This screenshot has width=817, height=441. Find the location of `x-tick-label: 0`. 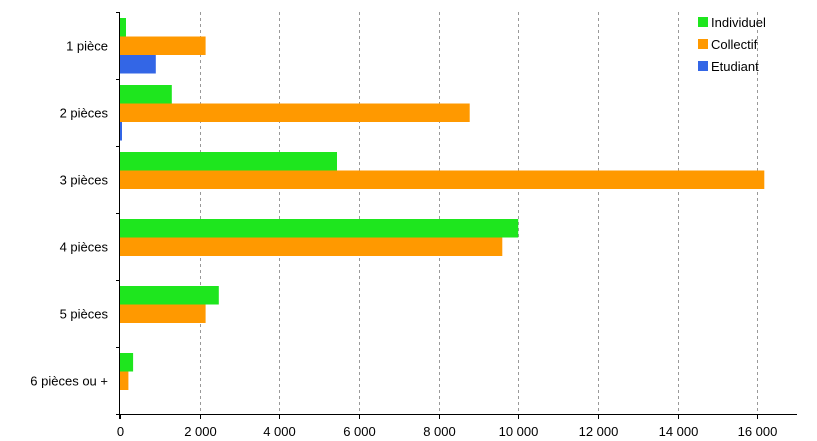

x-tick-label: 0 is located at coordinates (120, 431).